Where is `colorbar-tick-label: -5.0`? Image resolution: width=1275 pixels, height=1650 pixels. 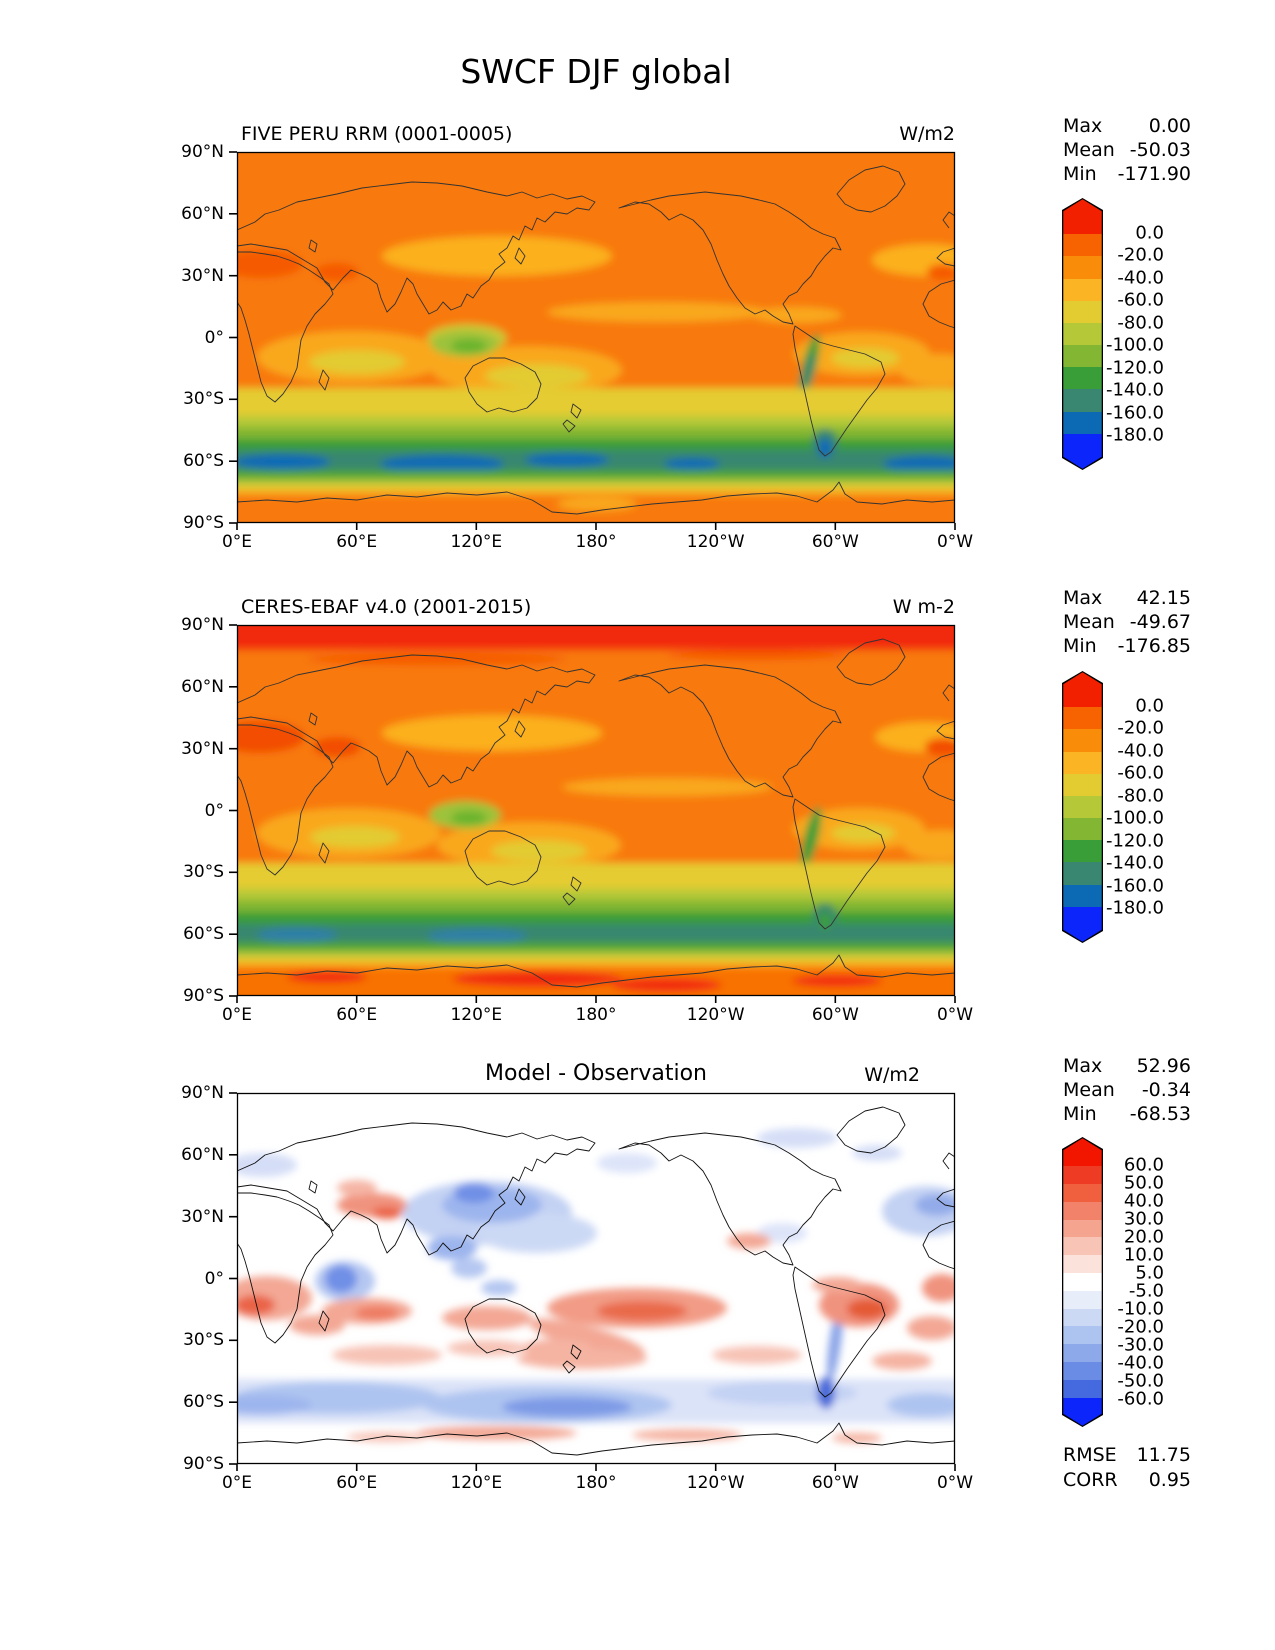 colorbar-tick-label: -5.0 is located at coordinates (1146, 1291).